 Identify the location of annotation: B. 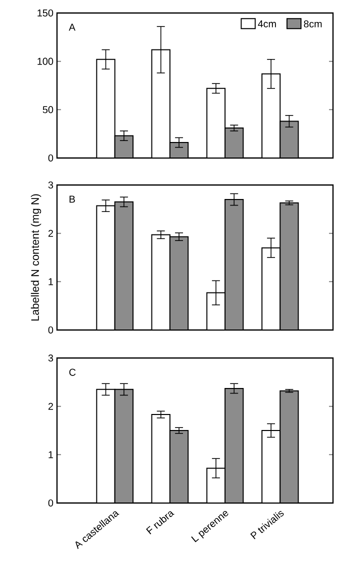
(72, 199).